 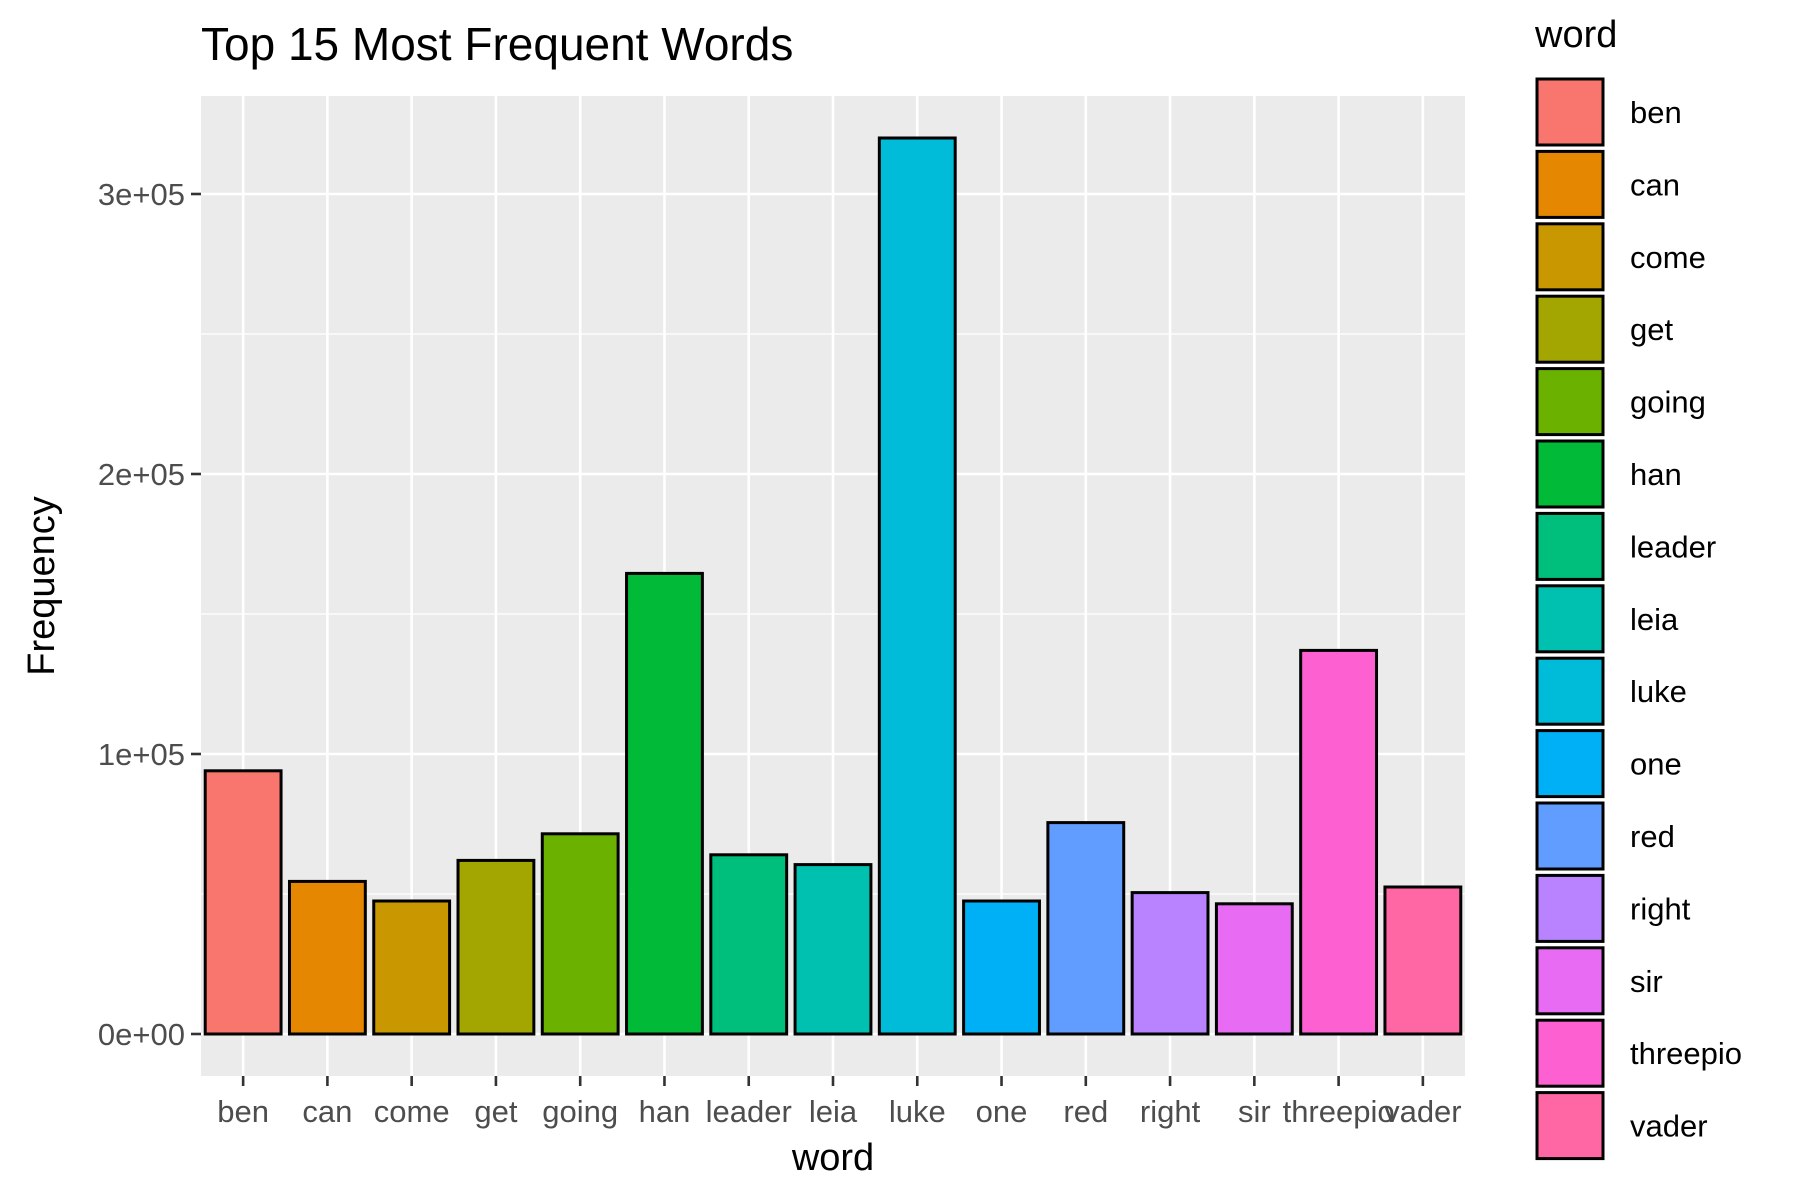 What do you see at coordinates (496, 947) in the screenshot?
I see `bar-get` at bounding box center [496, 947].